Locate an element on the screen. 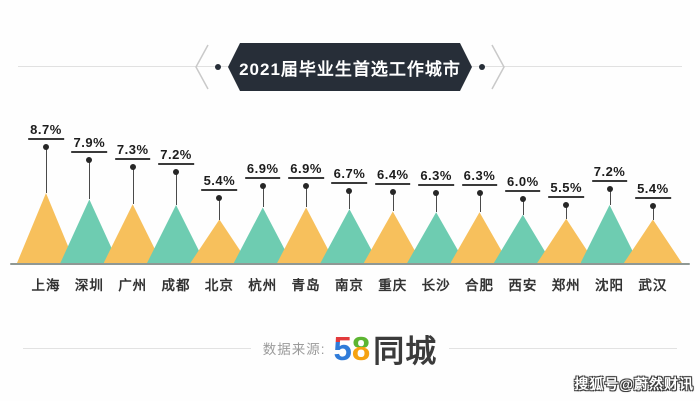  value-label-长沙: 6.3% is located at coordinates (436, 177).